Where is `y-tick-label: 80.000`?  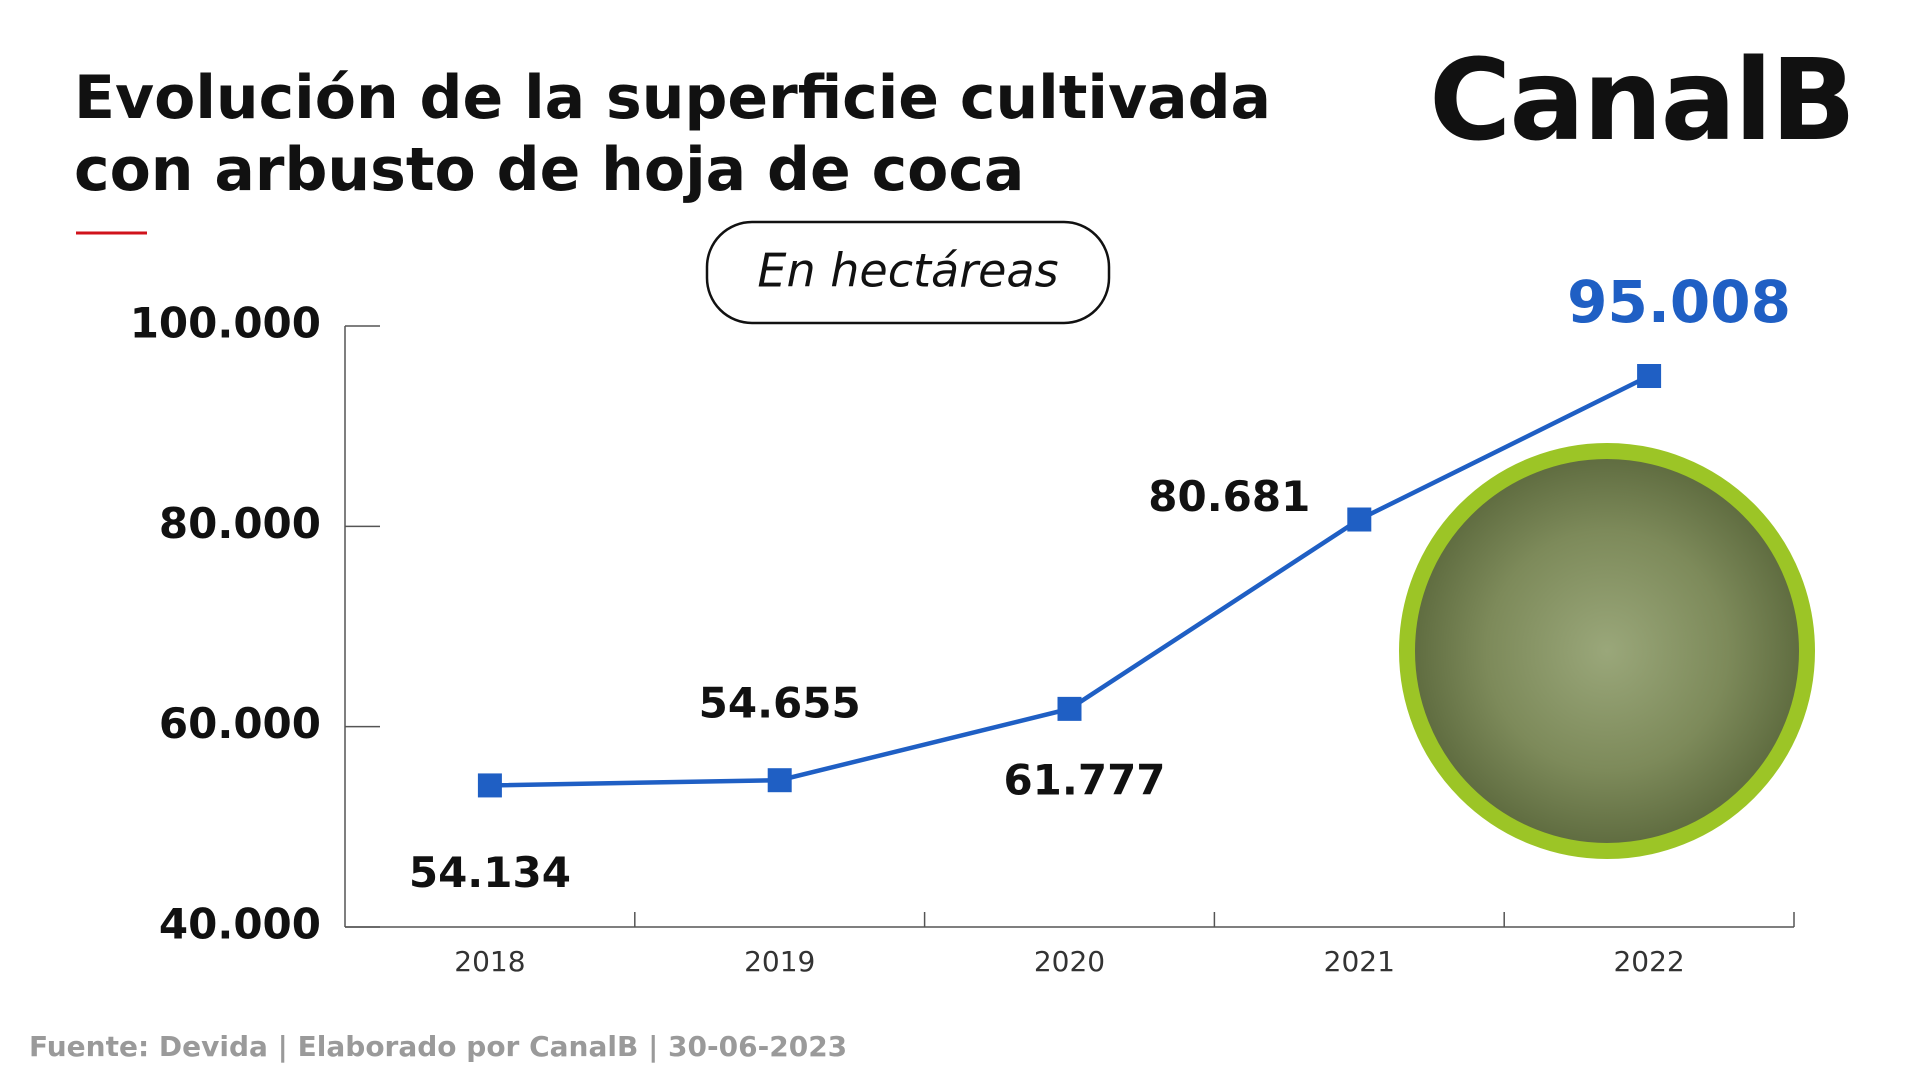
y-tick-label: 80.000 is located at coordinates (240, 523).